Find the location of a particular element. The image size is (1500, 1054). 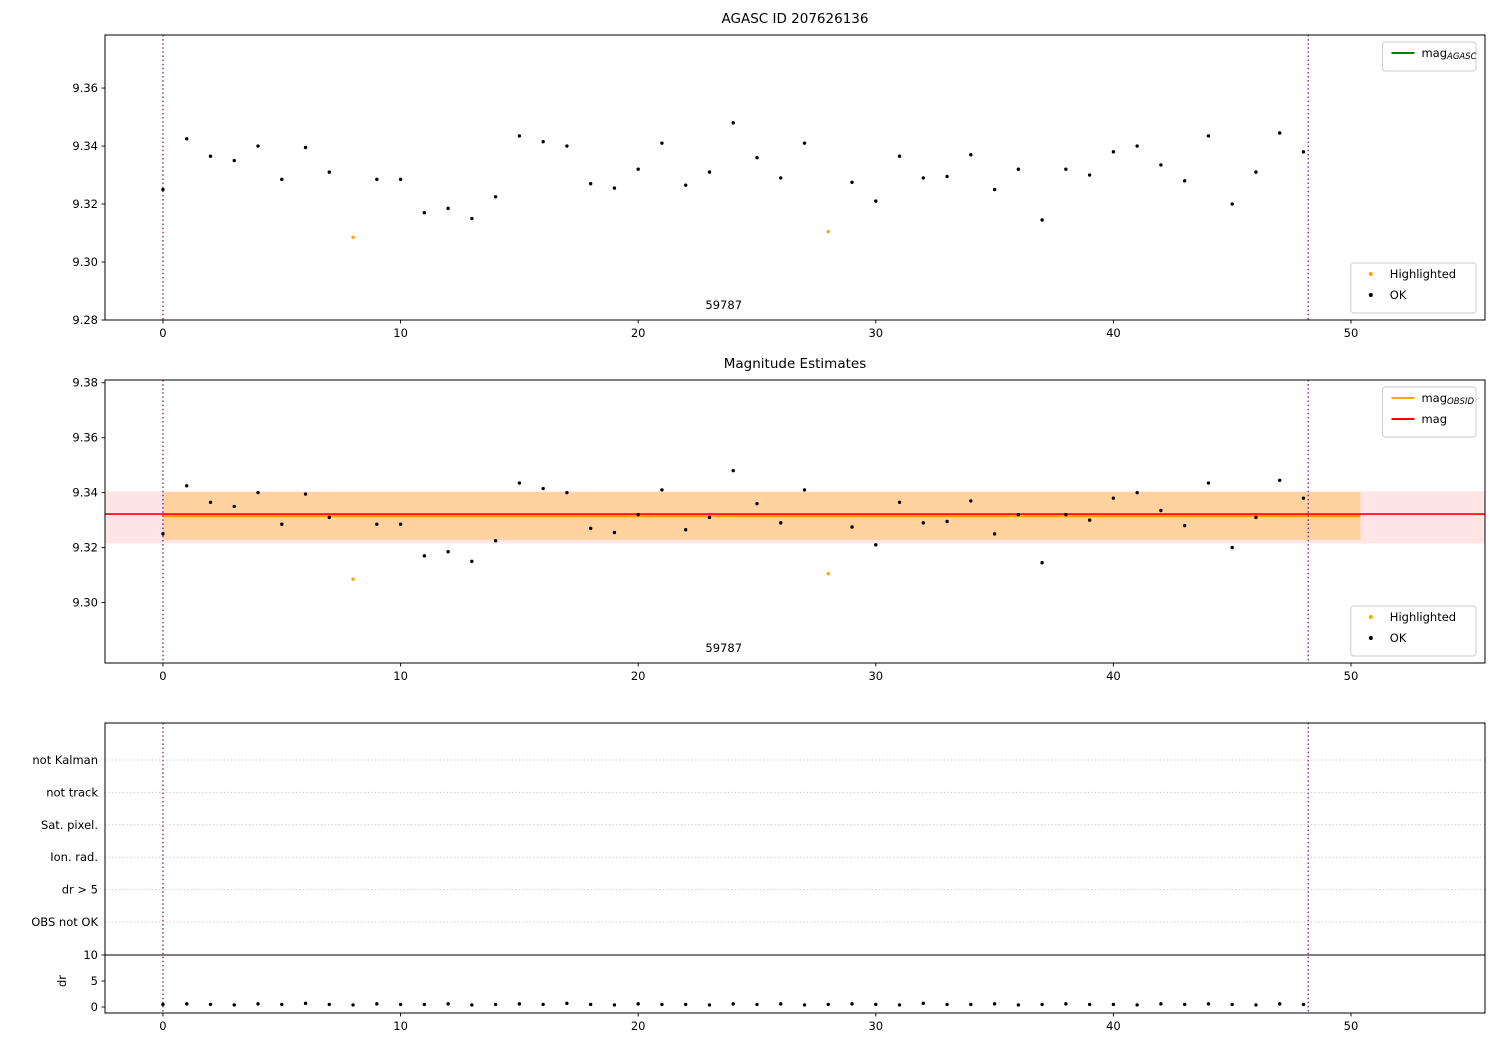

flag-label: OBS not OK is located at coordinates (64, 922).